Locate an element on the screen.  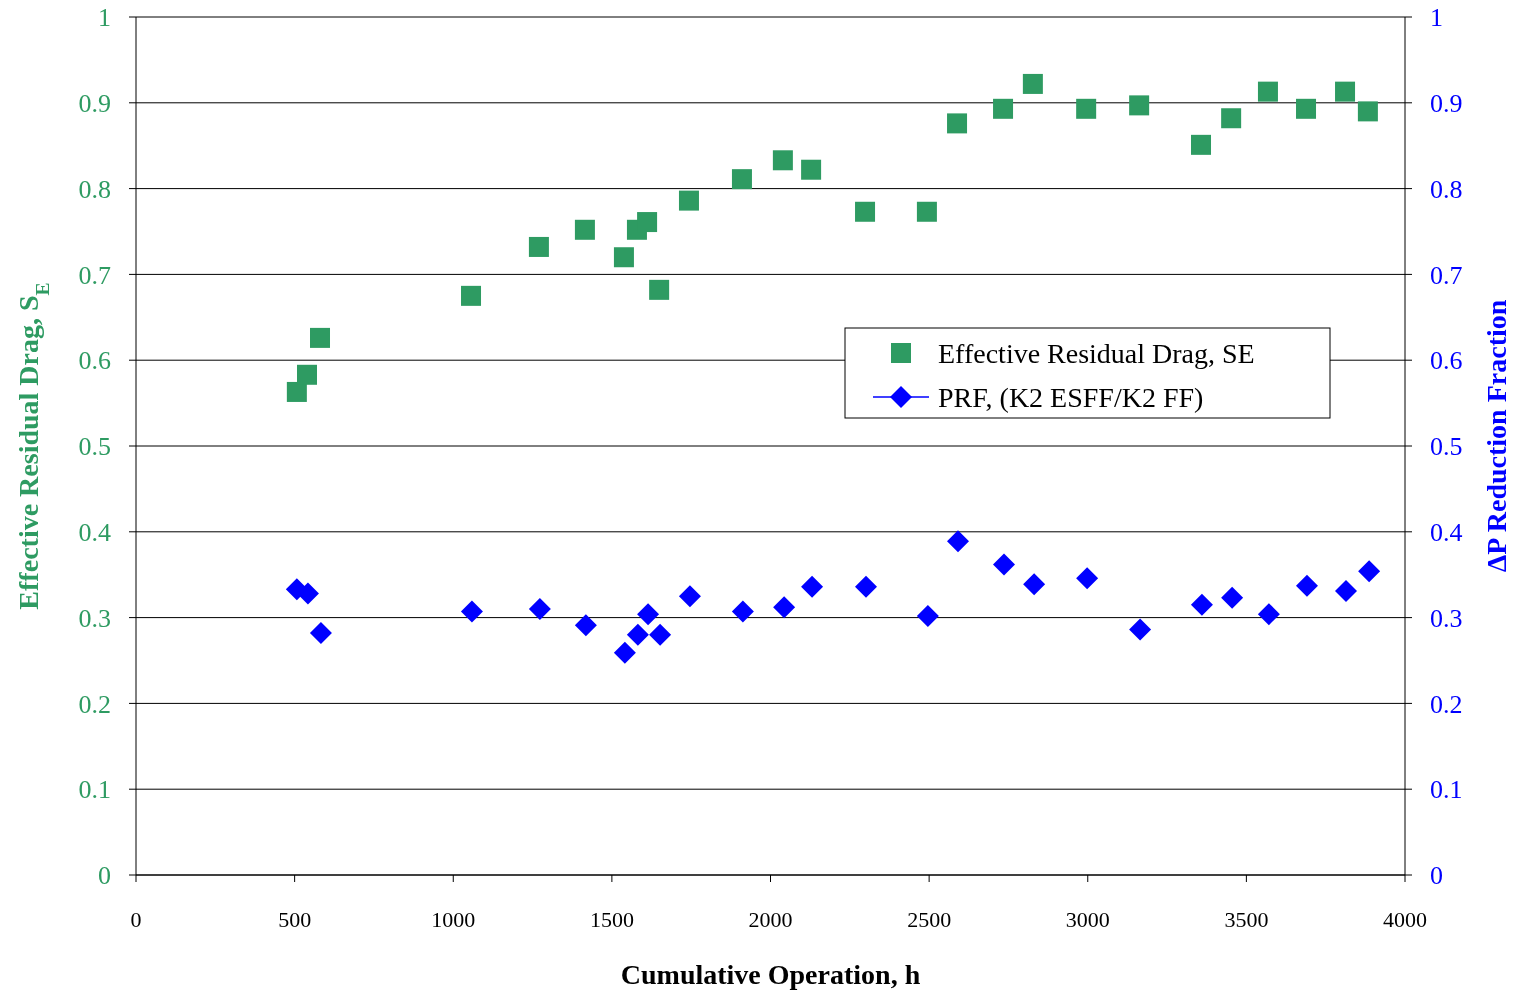
y-tick-label: 0.6 is located at coordinates (94, 361).